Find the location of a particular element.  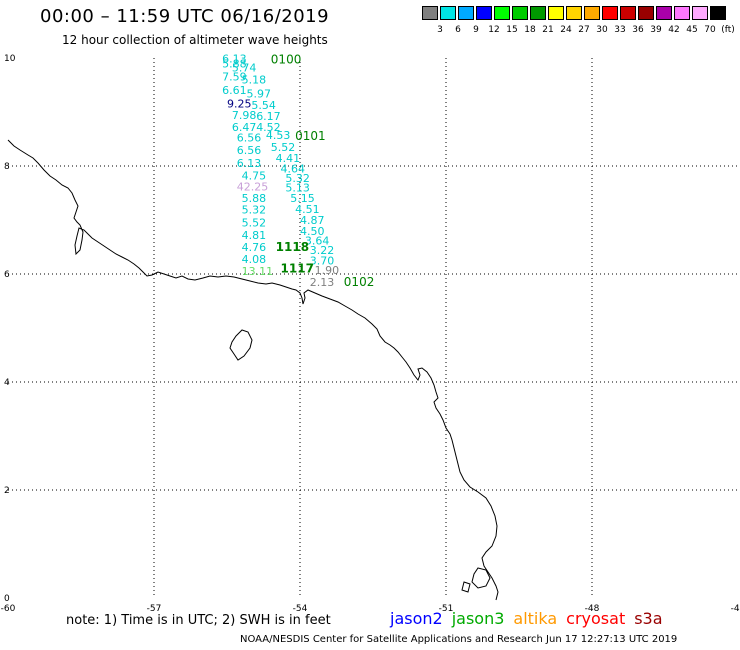

x-tick-label: -60 is located at coordinates (8, 609).